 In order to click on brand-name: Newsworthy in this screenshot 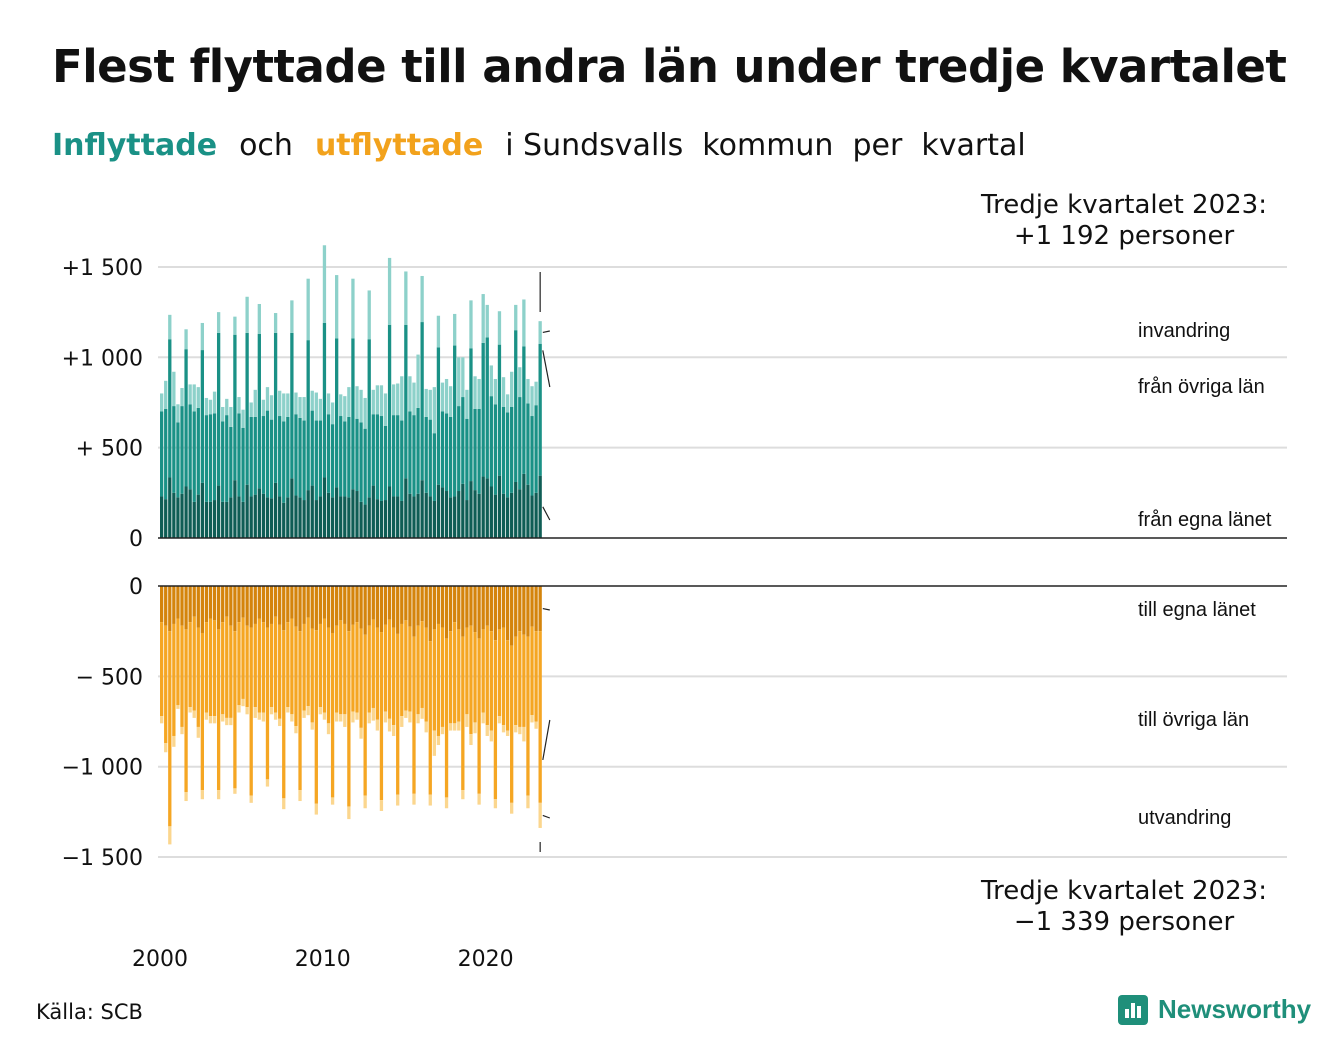, I will do `click(1235, 1009)`.